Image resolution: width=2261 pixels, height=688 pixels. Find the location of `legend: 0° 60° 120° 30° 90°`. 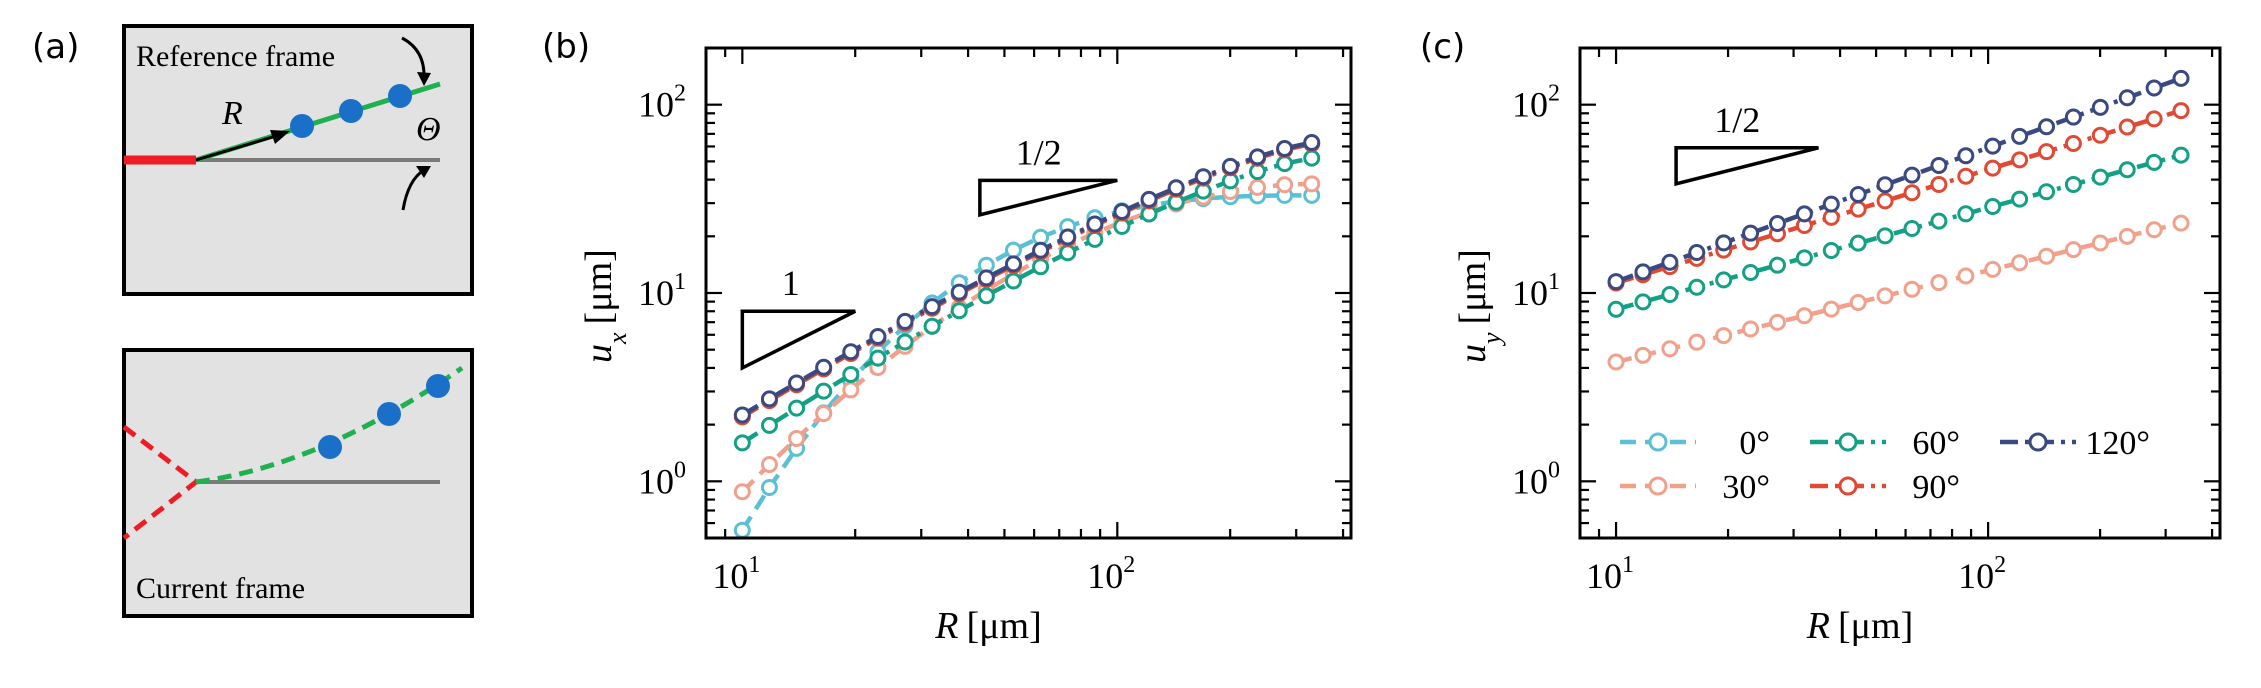

legend: 0° 60° 120° 30° 90° is located at coordinates (1885, 465).